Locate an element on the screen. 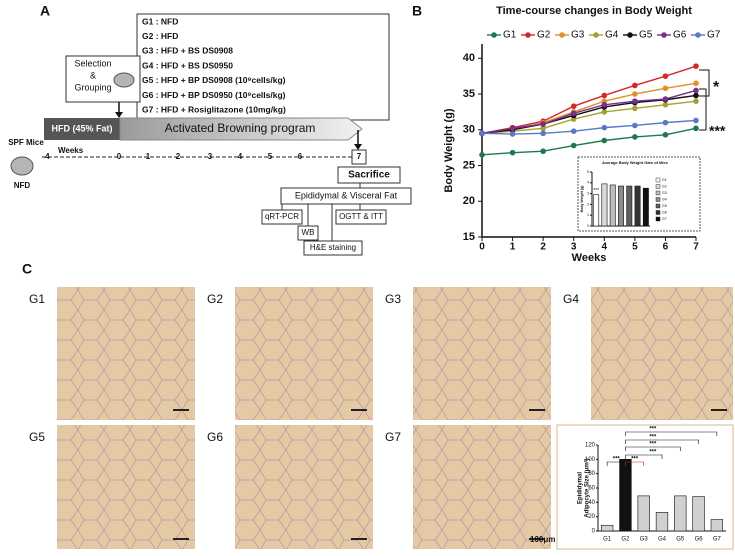 This screenshot has height=556, width=735. group-text: G1 : NFD is located at coordinates (160, 21).